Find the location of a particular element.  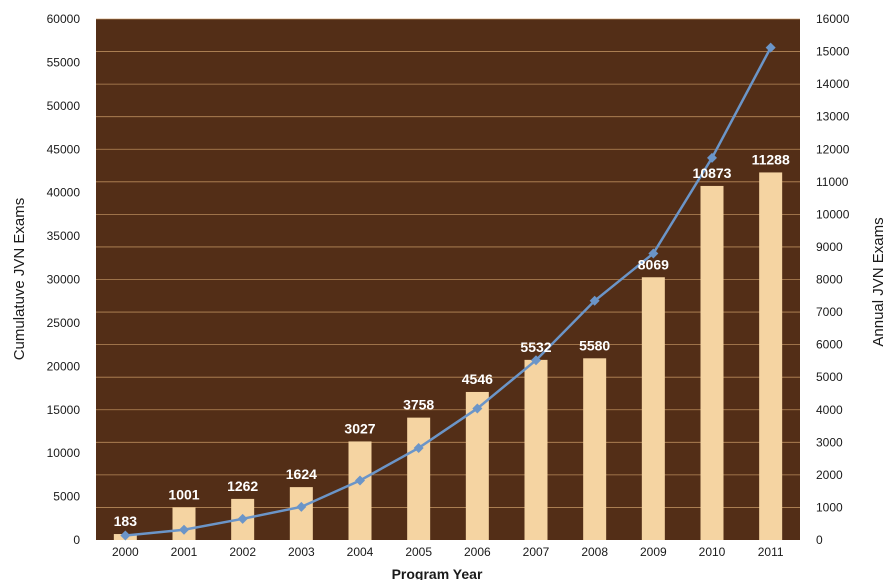

left-tick-label: 60000 is located at coordinates (64, 19).